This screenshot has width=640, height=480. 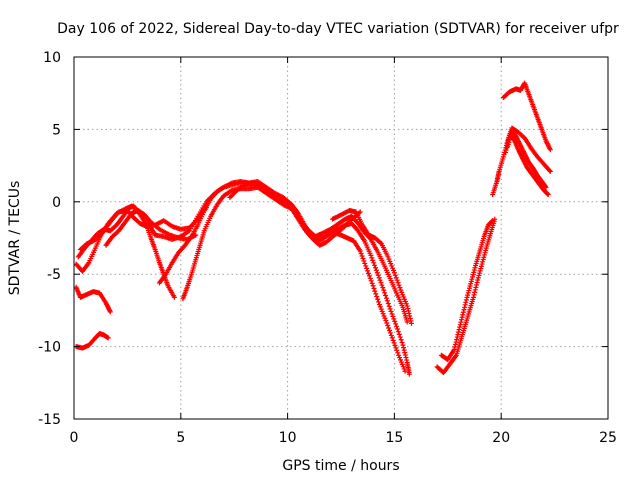 I want to click on x-axis-label: GPS time / hours, so click(x=340, y=466).